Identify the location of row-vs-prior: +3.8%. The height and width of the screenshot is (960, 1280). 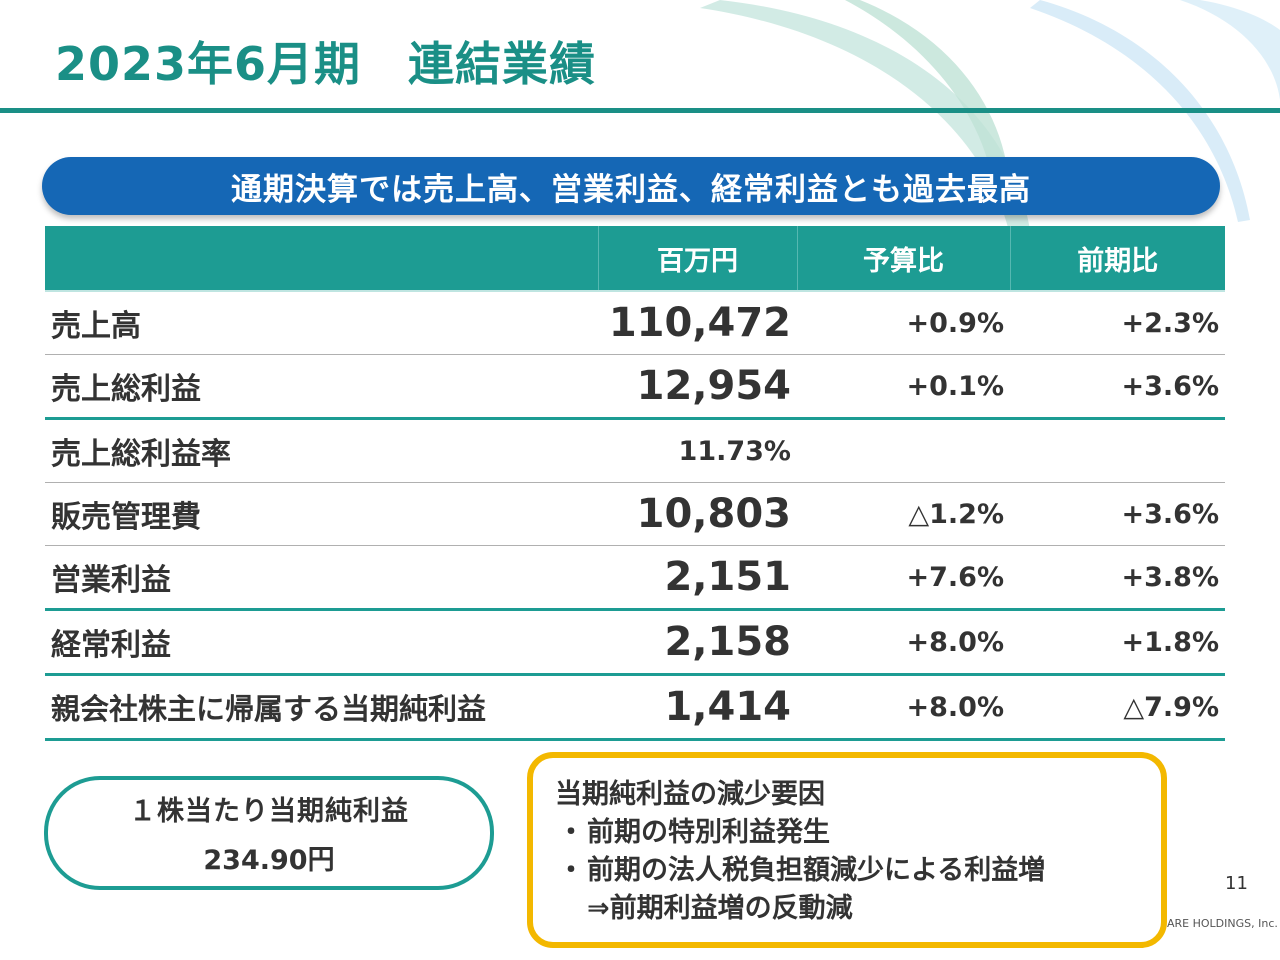
(1117, 578).